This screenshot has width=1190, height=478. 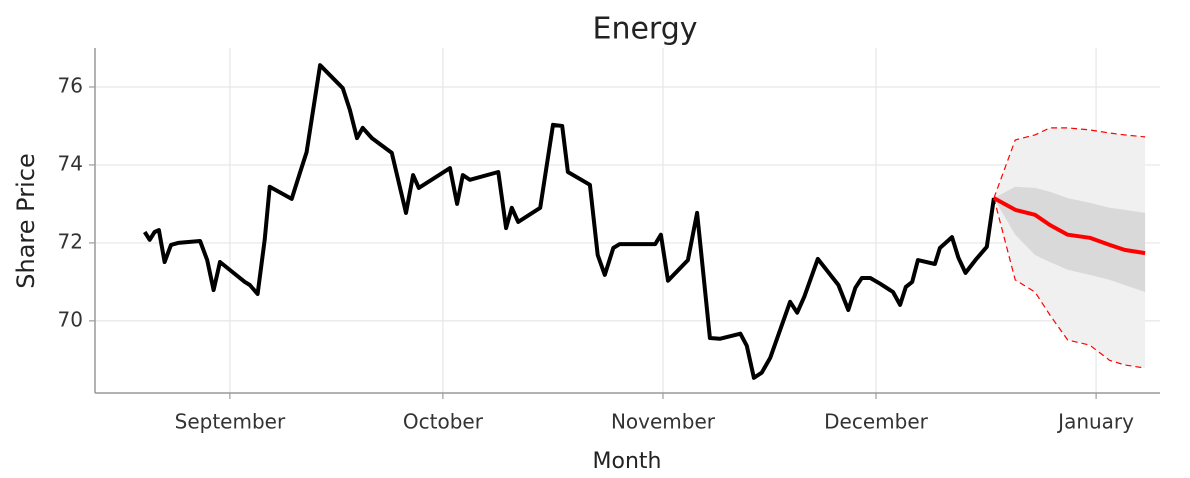 I want to click on x-tick-label: December, so click(x=876, y=422).